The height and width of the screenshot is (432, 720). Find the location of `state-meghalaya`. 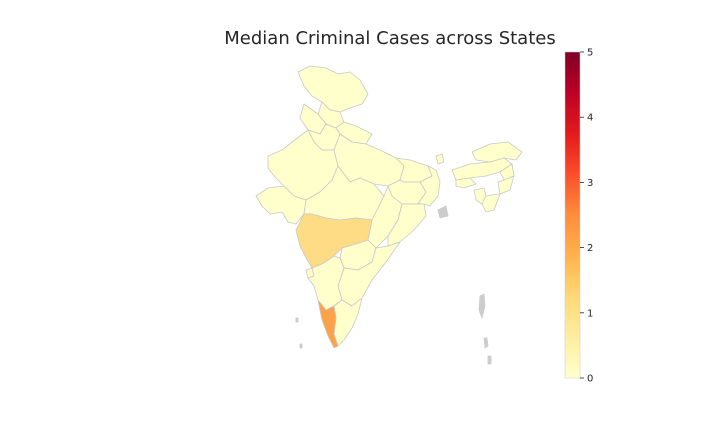

state-meghalaya is located at coordinates (466, 183).